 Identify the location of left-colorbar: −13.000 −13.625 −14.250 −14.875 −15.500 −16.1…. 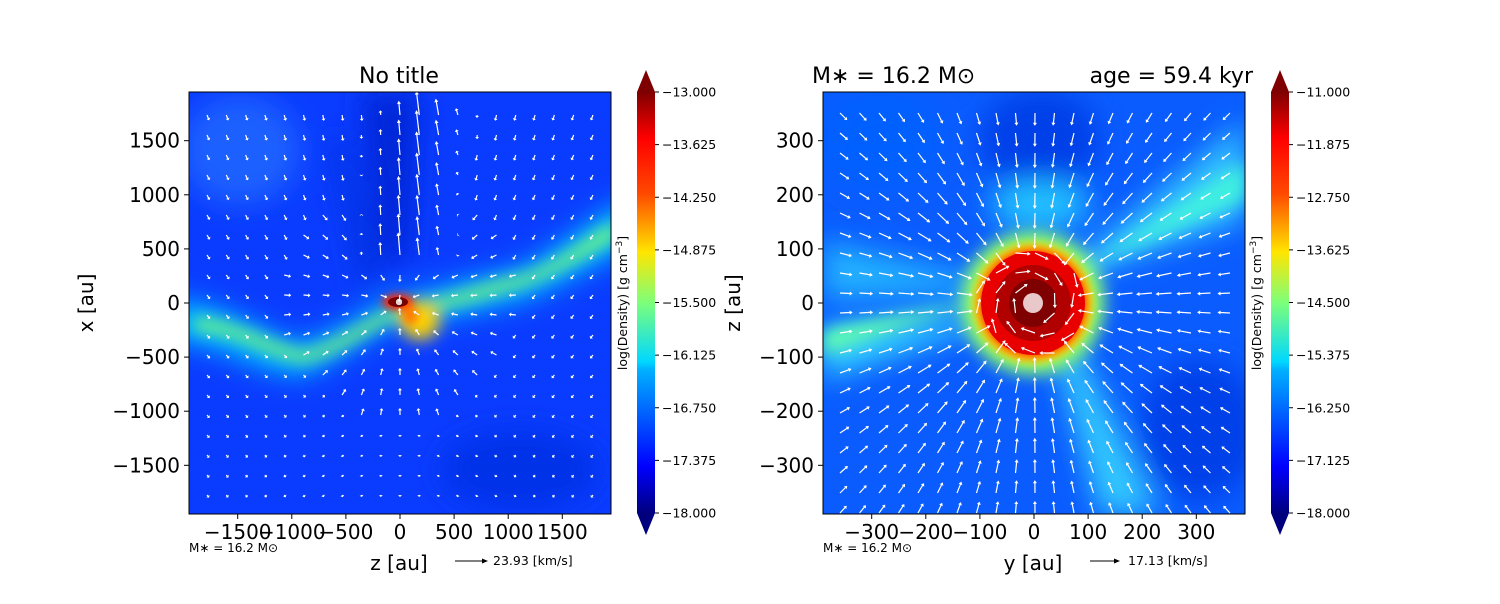
(665, 302).